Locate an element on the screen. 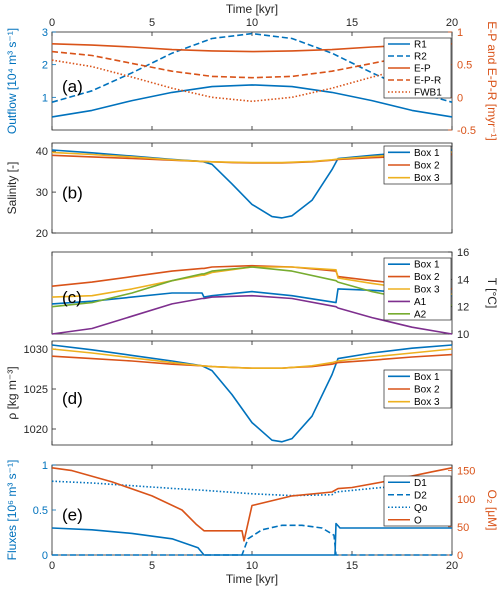 Image resolution: width=500 pixels, height=590 pixels. bottom-x-tick-label: 15 is located at coordinates (352, 566).